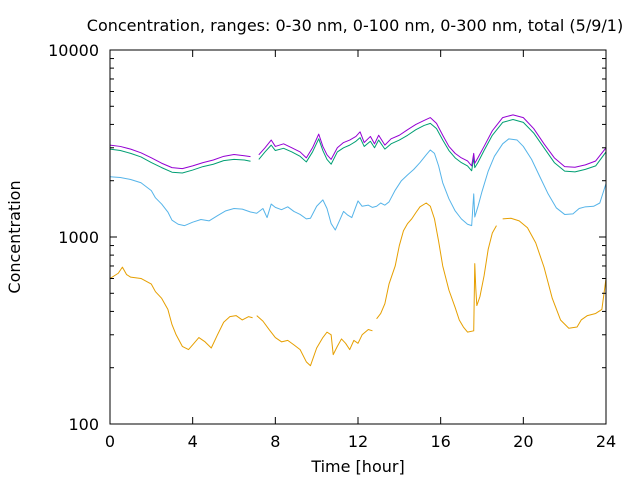 The image size is (640, 480). What do you see at coordinates (606, 441) in the screenshot?
I see `x-tick-label: 24` at bounding box center [606, 441].